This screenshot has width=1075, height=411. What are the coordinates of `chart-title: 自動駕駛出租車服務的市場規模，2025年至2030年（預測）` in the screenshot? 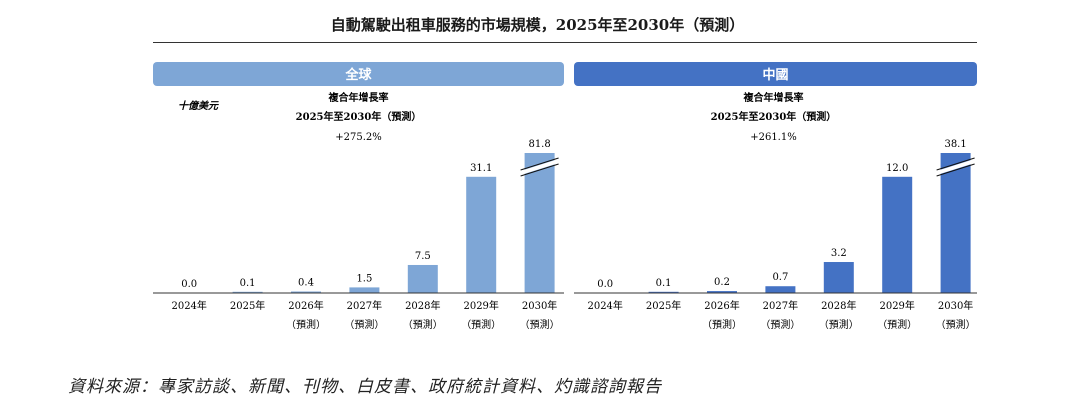 It's located at (537, 25).